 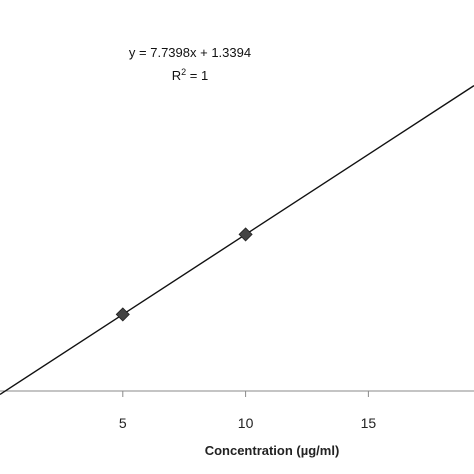 What do you see at coordinates (369, 423) in the screenshot?
I see `x-tick-label: 15` at bounding box center [369, 423].